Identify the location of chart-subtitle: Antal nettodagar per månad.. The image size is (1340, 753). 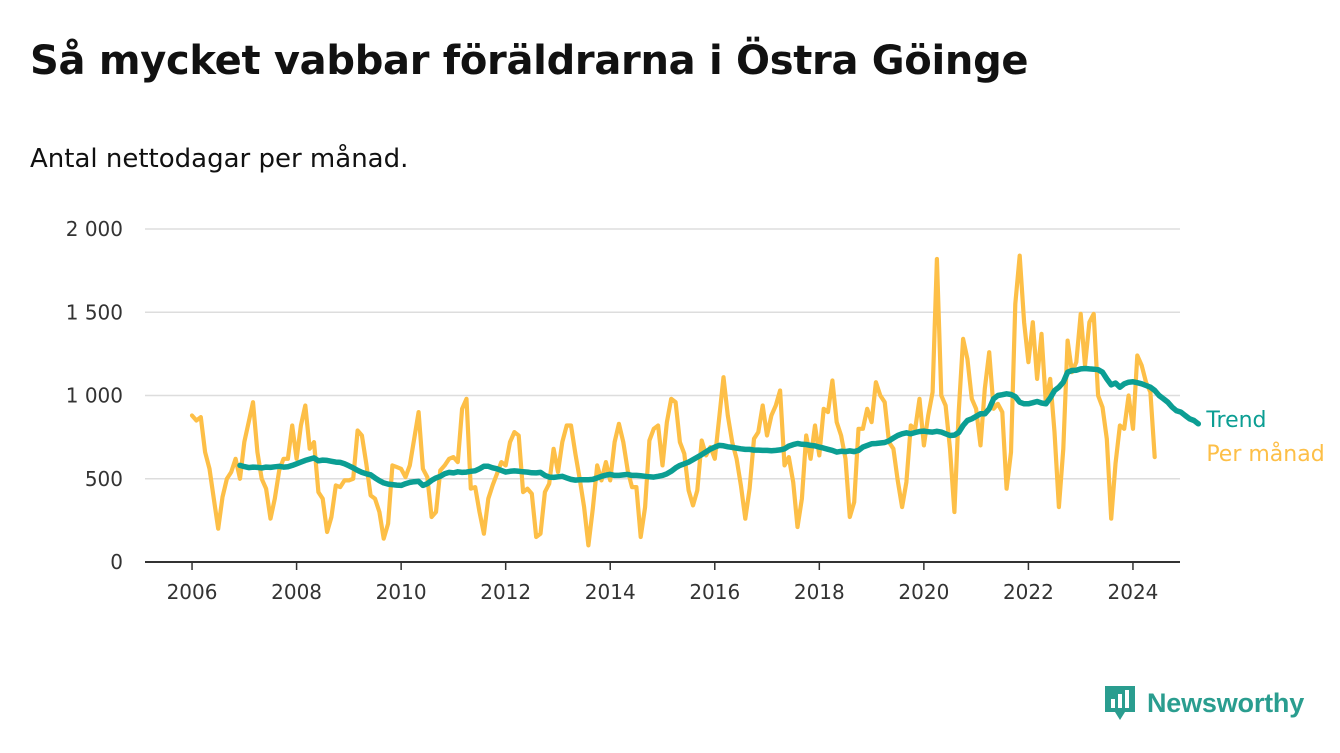
(219, 159).